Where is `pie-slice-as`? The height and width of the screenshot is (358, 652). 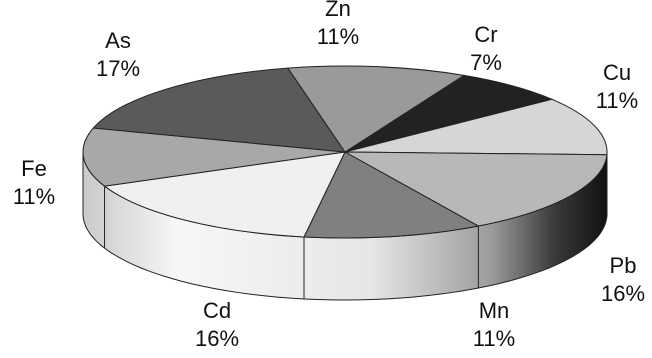 pie-slice-as is located at coordinates (219, 110).